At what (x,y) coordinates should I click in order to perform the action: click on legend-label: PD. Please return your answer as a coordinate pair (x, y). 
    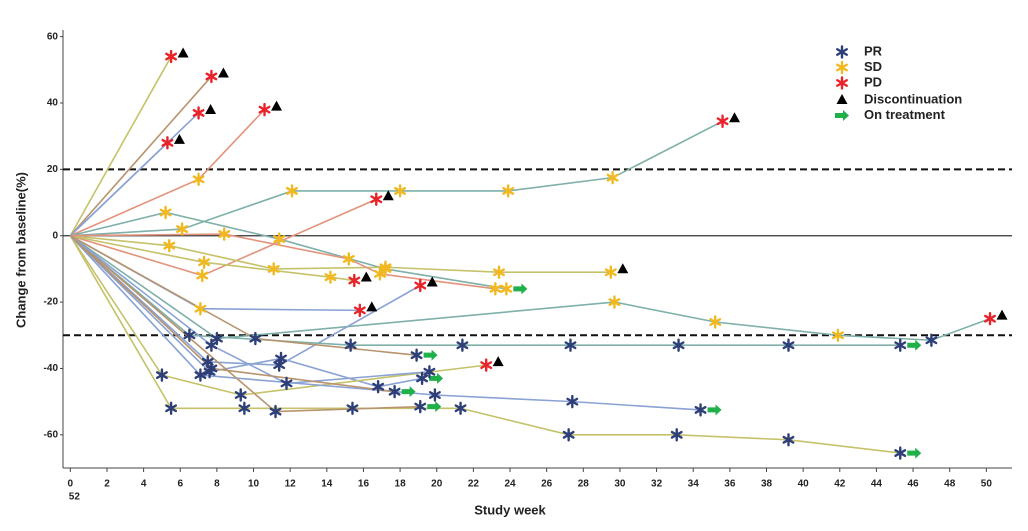
    Looking at the image, I should click on (873, 81).